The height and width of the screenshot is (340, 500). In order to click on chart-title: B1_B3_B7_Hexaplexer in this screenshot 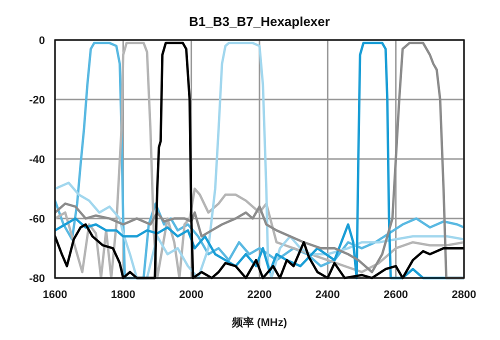, I will do `click(259, 21)`.